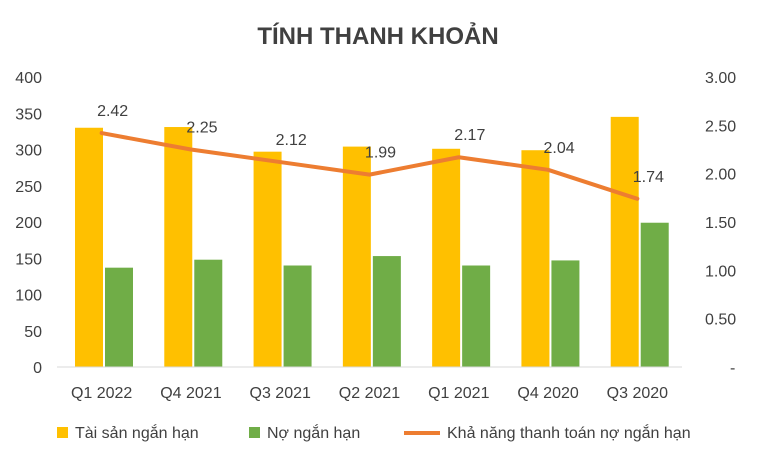  Describe the element at coordinates (559, 148) in the screenshot. I see `line-data-label: 2.04` at that location.